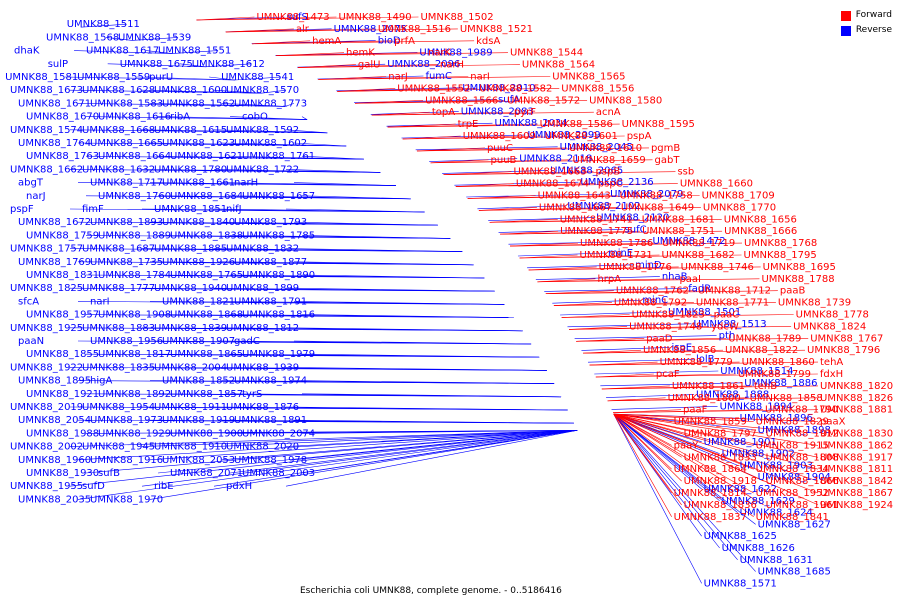  What do you see at coordinates (794, 524) in the screenshot?
I see `reverse-gene-label: UMNK88_1627` at bounding box center [794, 524].